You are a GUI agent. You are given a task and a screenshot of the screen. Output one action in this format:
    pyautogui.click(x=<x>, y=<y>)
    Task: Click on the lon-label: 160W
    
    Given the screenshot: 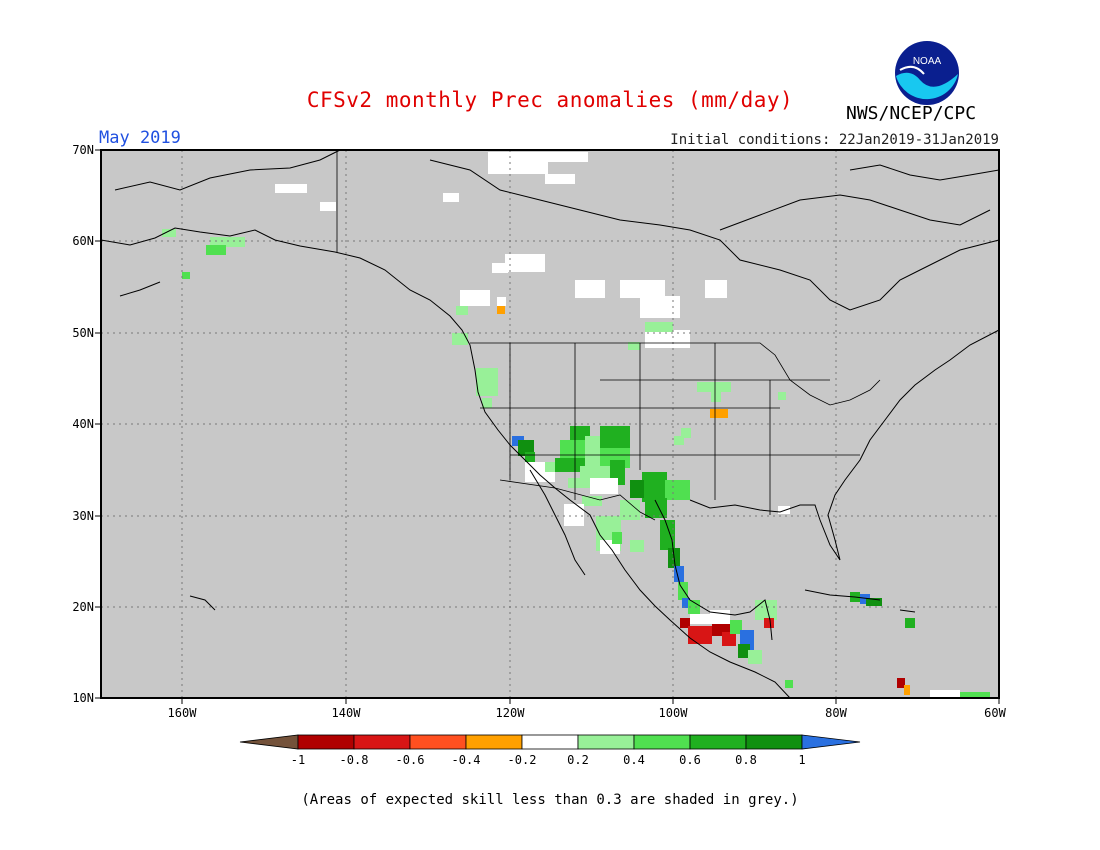 What is the action you would take?
    pyautogui.click(x=182, y=713)
    